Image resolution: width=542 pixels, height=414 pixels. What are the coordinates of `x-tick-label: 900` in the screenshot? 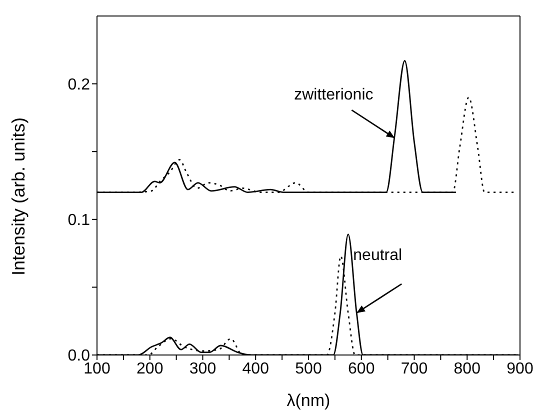 It's located at (520, 369).